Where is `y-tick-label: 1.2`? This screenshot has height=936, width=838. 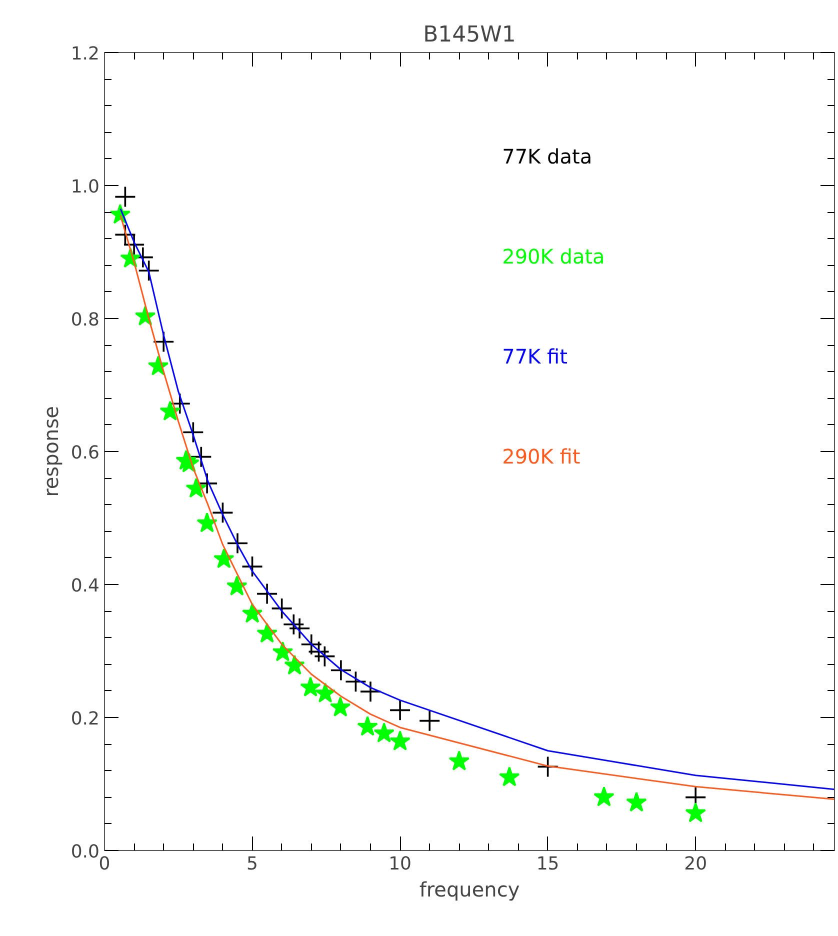 y-tick-label: 1.2 is located at coordinates (85, 54).